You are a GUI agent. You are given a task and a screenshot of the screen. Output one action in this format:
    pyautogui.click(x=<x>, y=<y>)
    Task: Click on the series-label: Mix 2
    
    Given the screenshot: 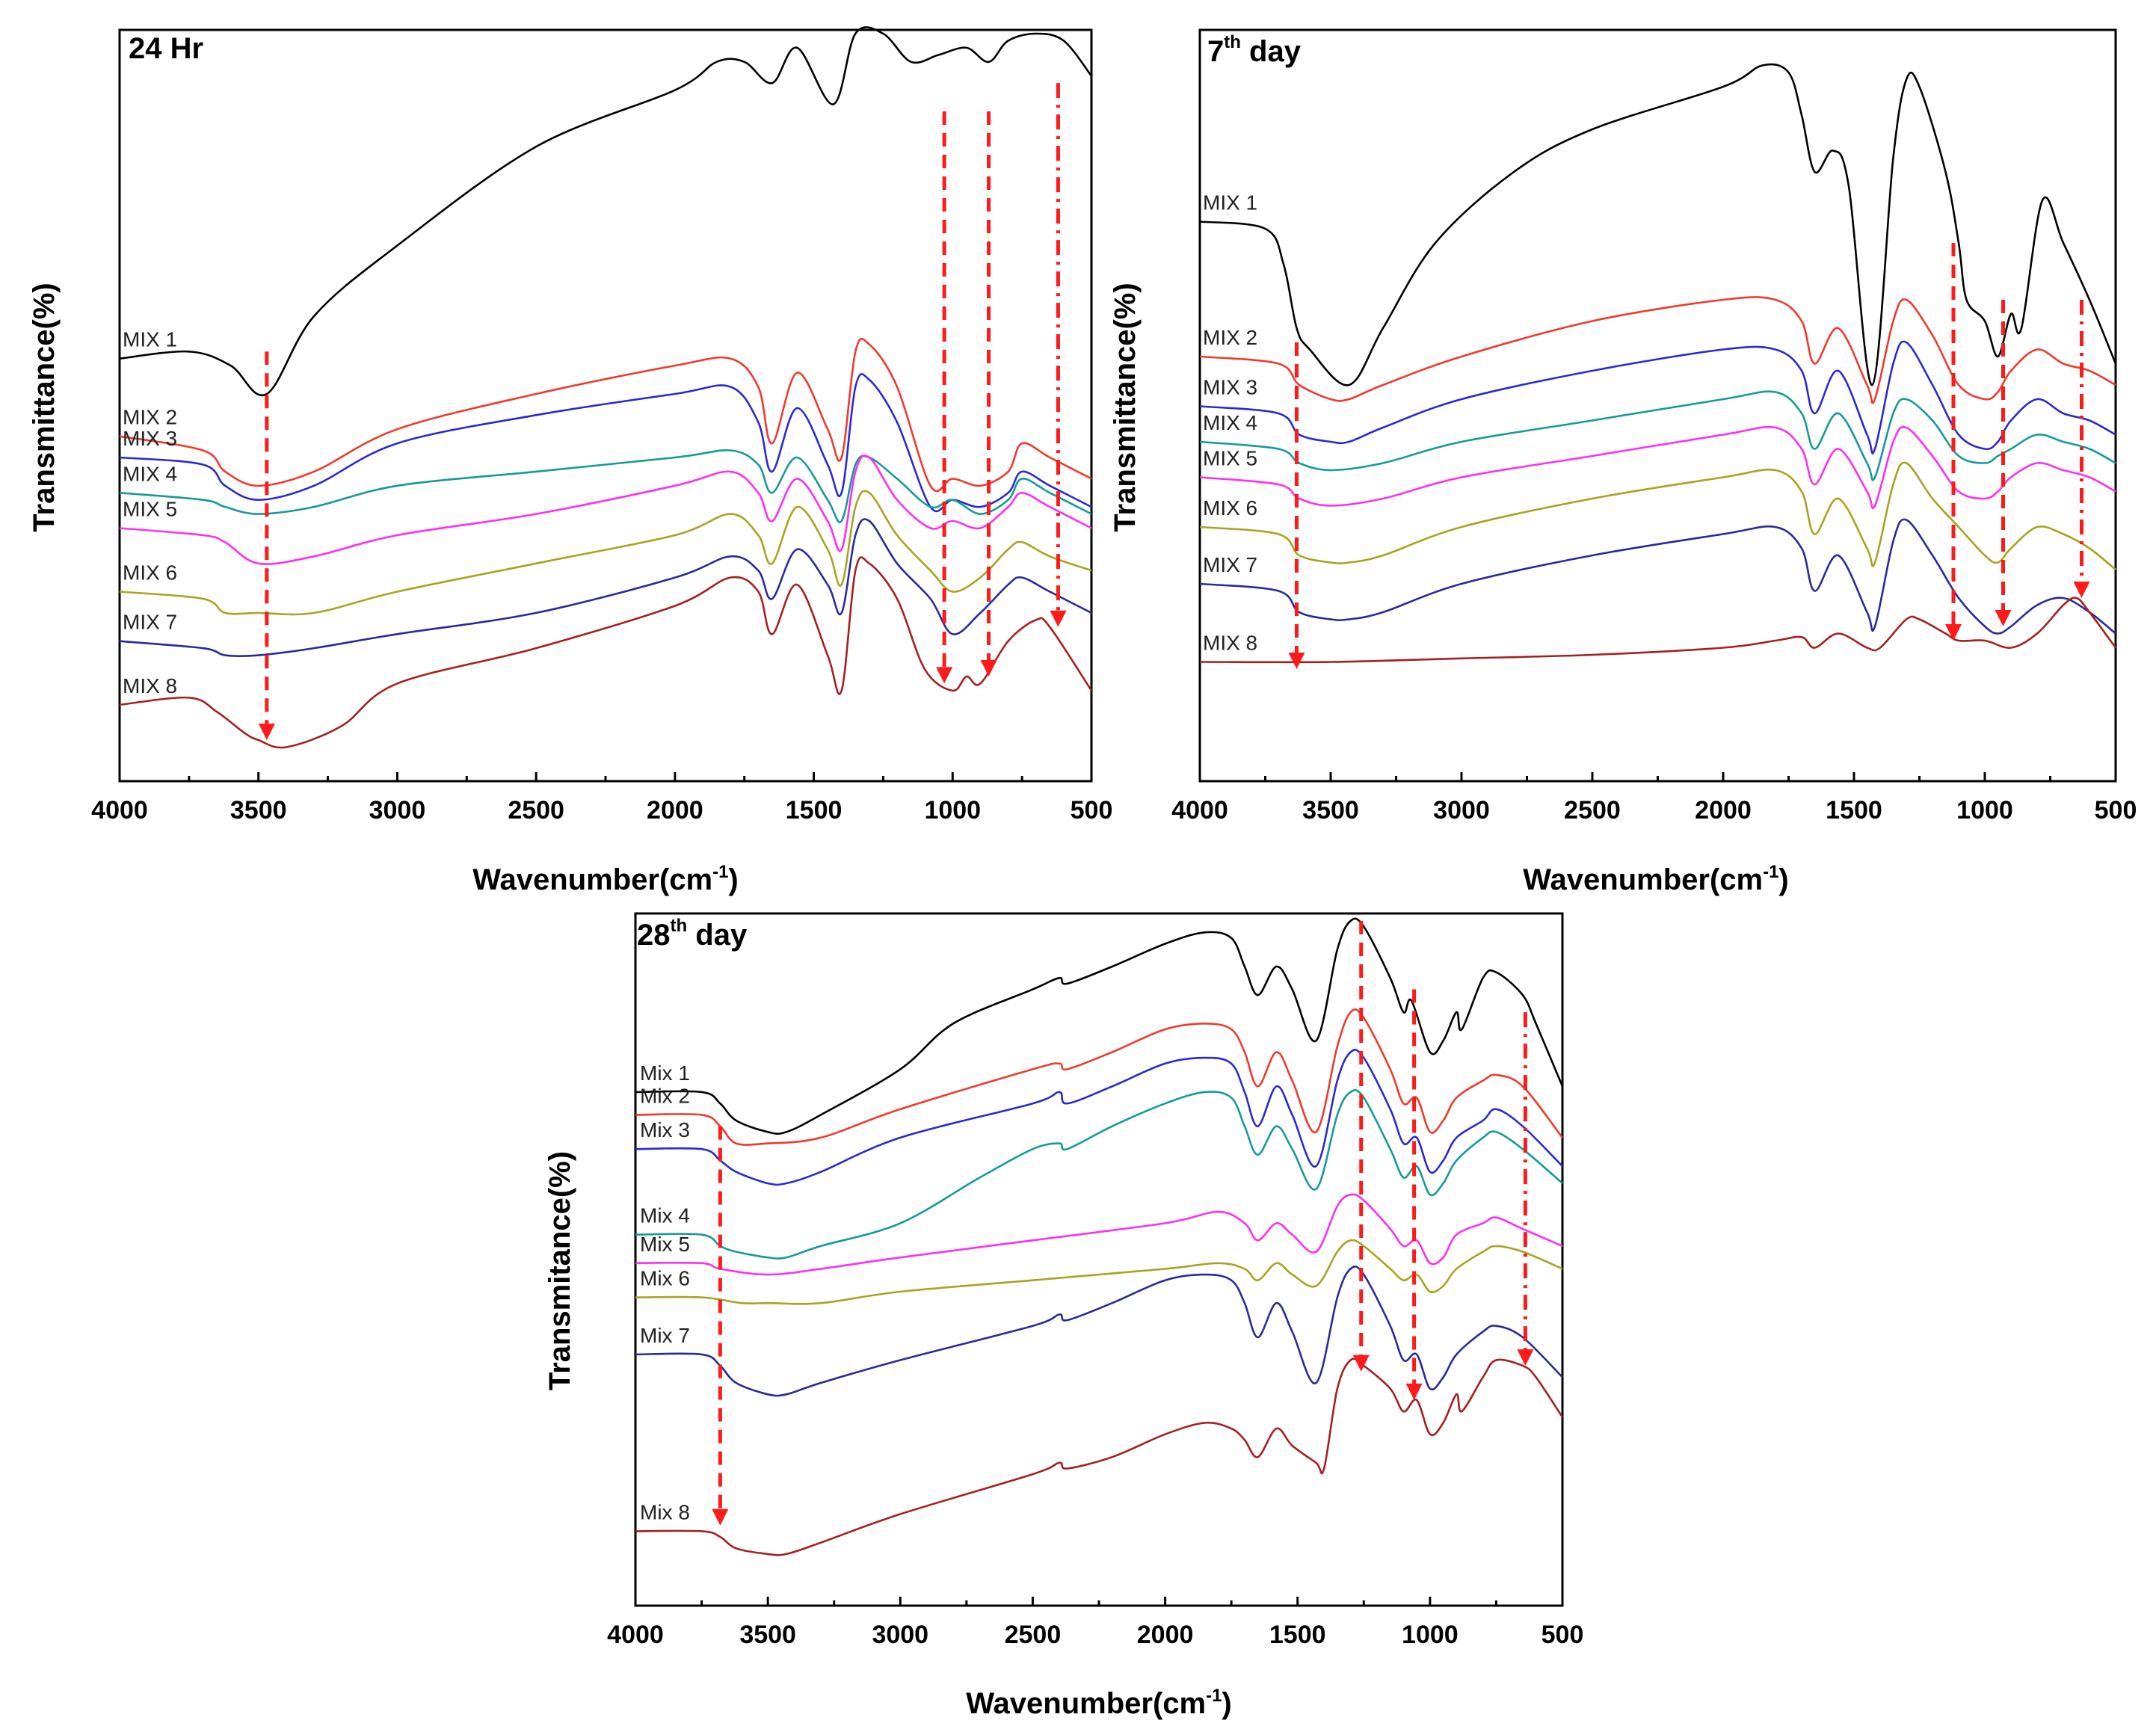 What is the action you would take?
    pyautogui.click(x=665, y=1095)
    